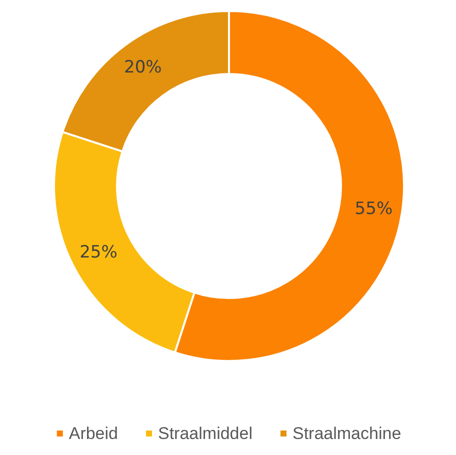  What do you see at coordinates (143, 67) in the screenshot?
I see `data-label: 20%` at bounding box center [143, 67].